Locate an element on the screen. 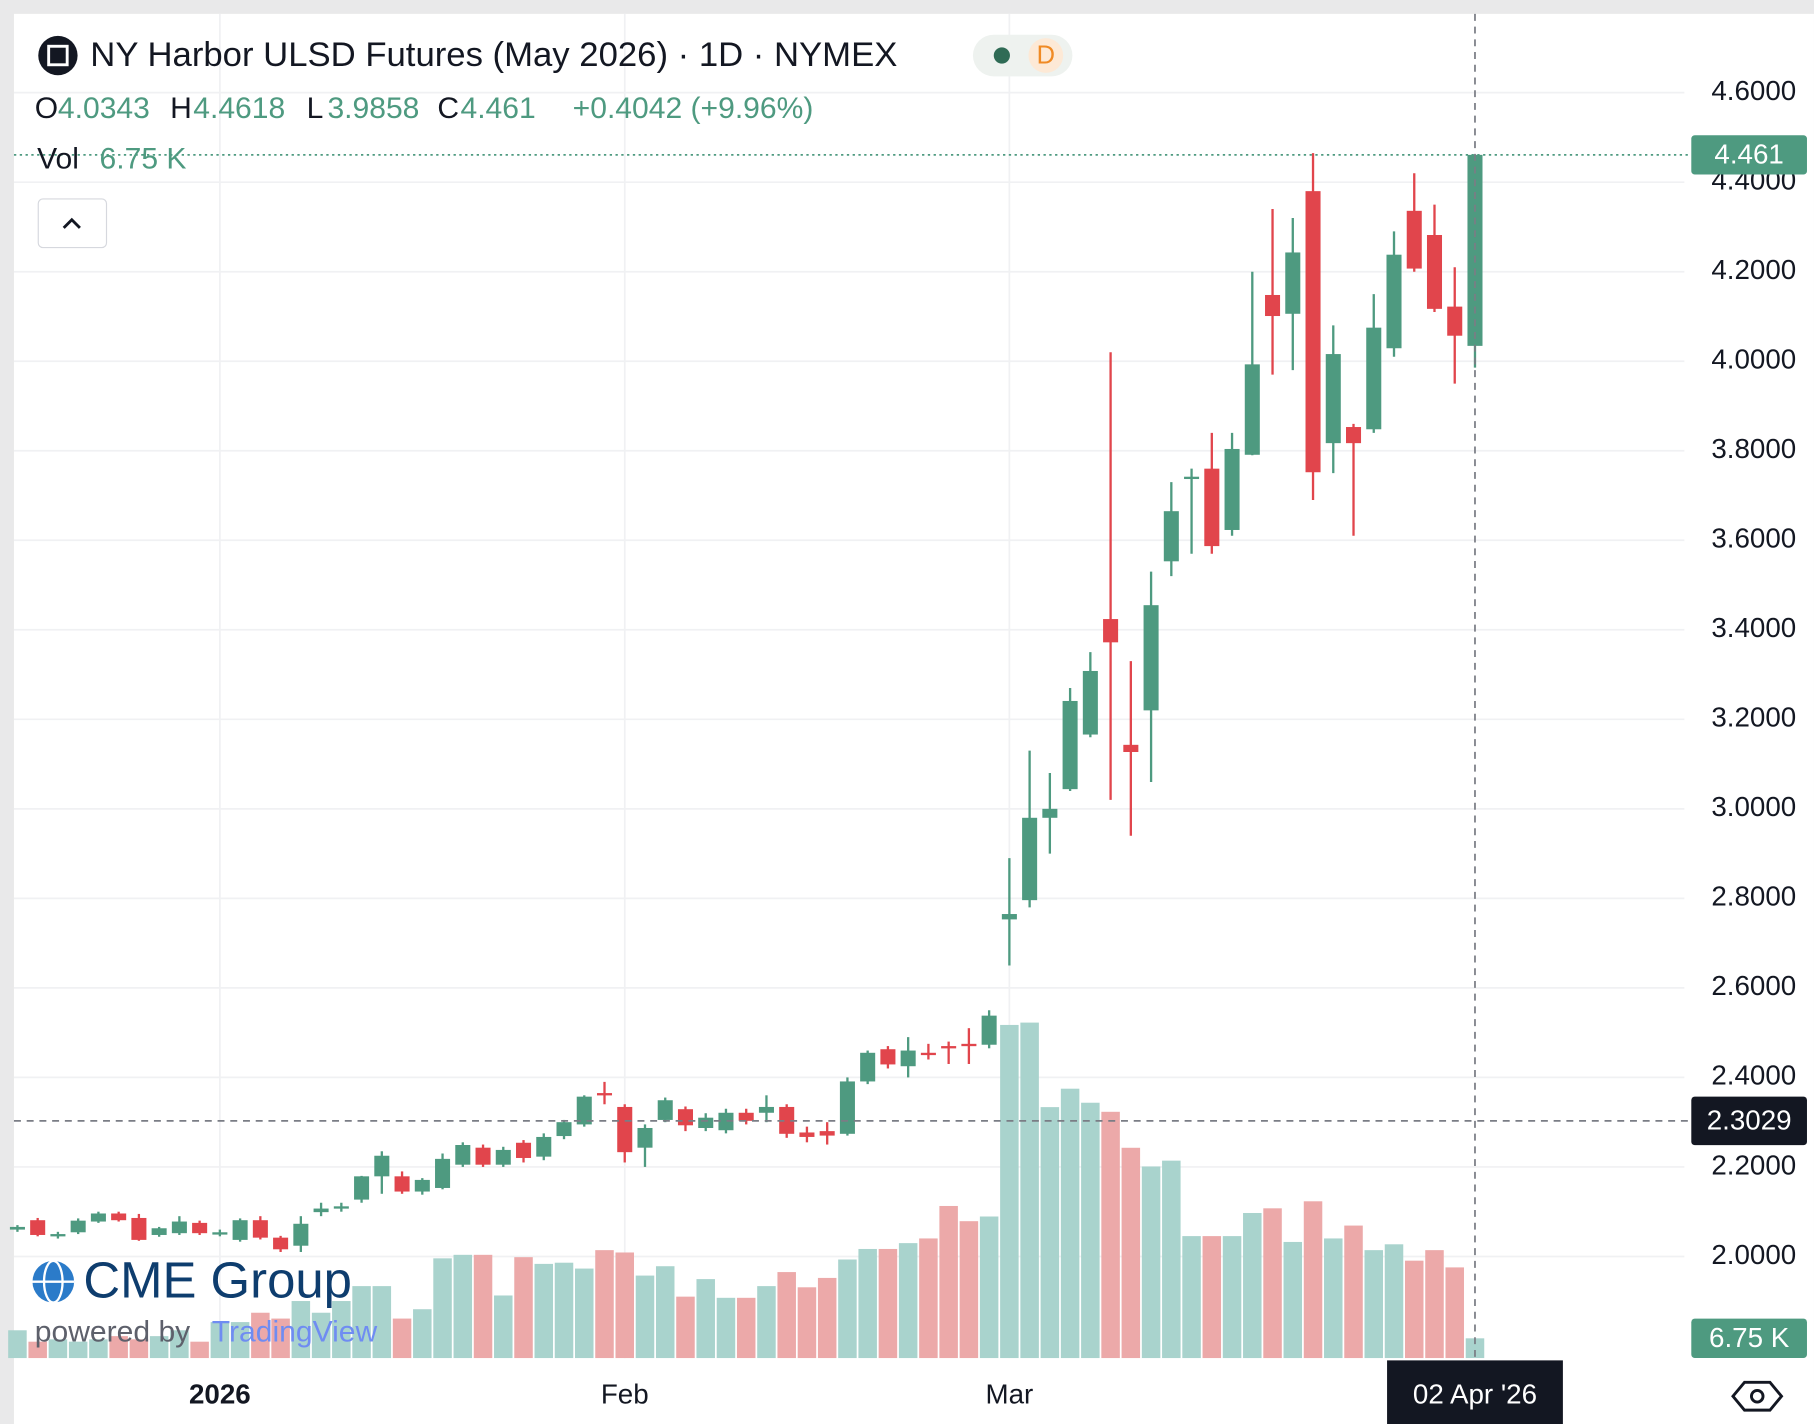 This screenshot has width=1814, height=1424. settings-icon is located at coordinates (1757, 1396).